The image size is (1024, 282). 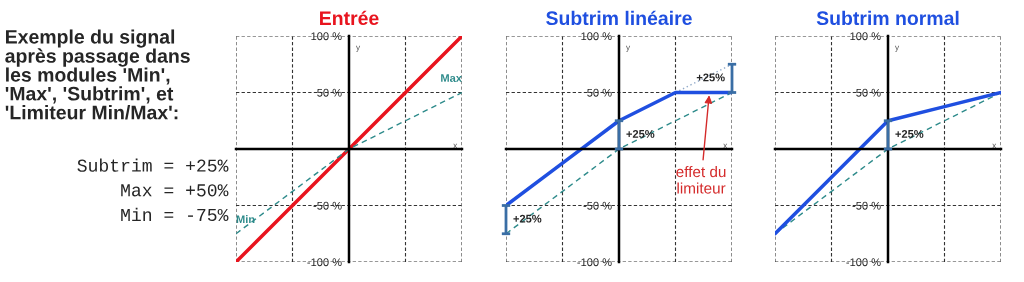 What do you see at coordinates (245, 219) in the screenshot?
I see `annotation: Min` at bounding box center [245, 219].